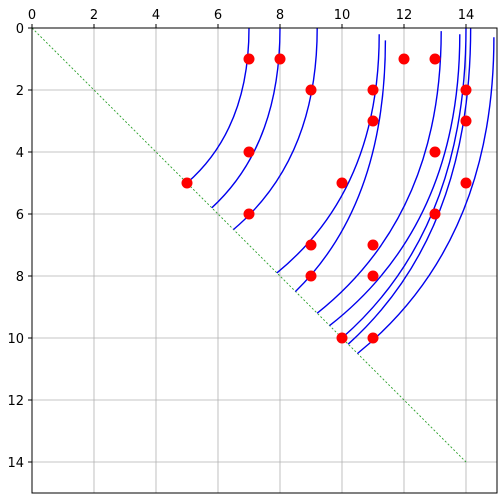 This screenshot has width=500, height=496. Describe the element at coordinates (20, 153) in the screenshot. I see `y-tick-label: 4` at that location.